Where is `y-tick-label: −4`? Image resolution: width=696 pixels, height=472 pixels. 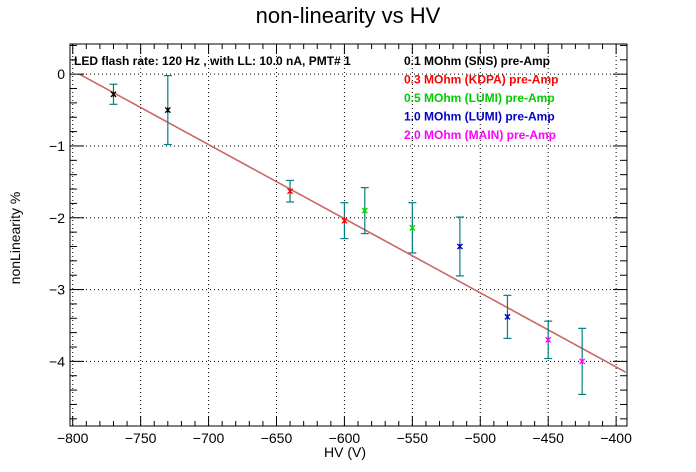 y-tick-label: −4 is located at coordinates (57, 361).